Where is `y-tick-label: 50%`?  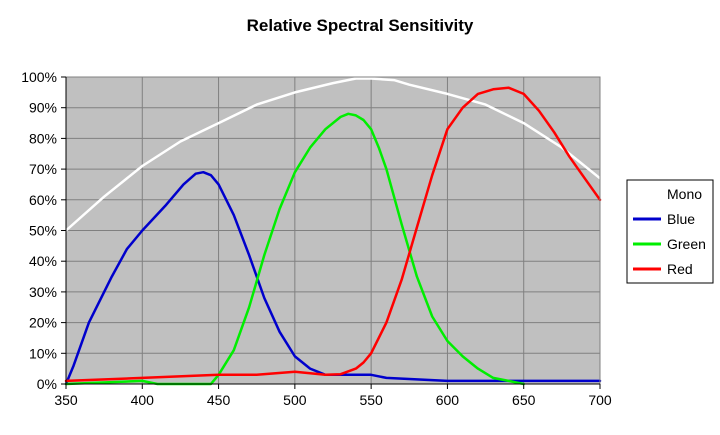 y-tick-label: 50% is located at coordinates (43, 231).